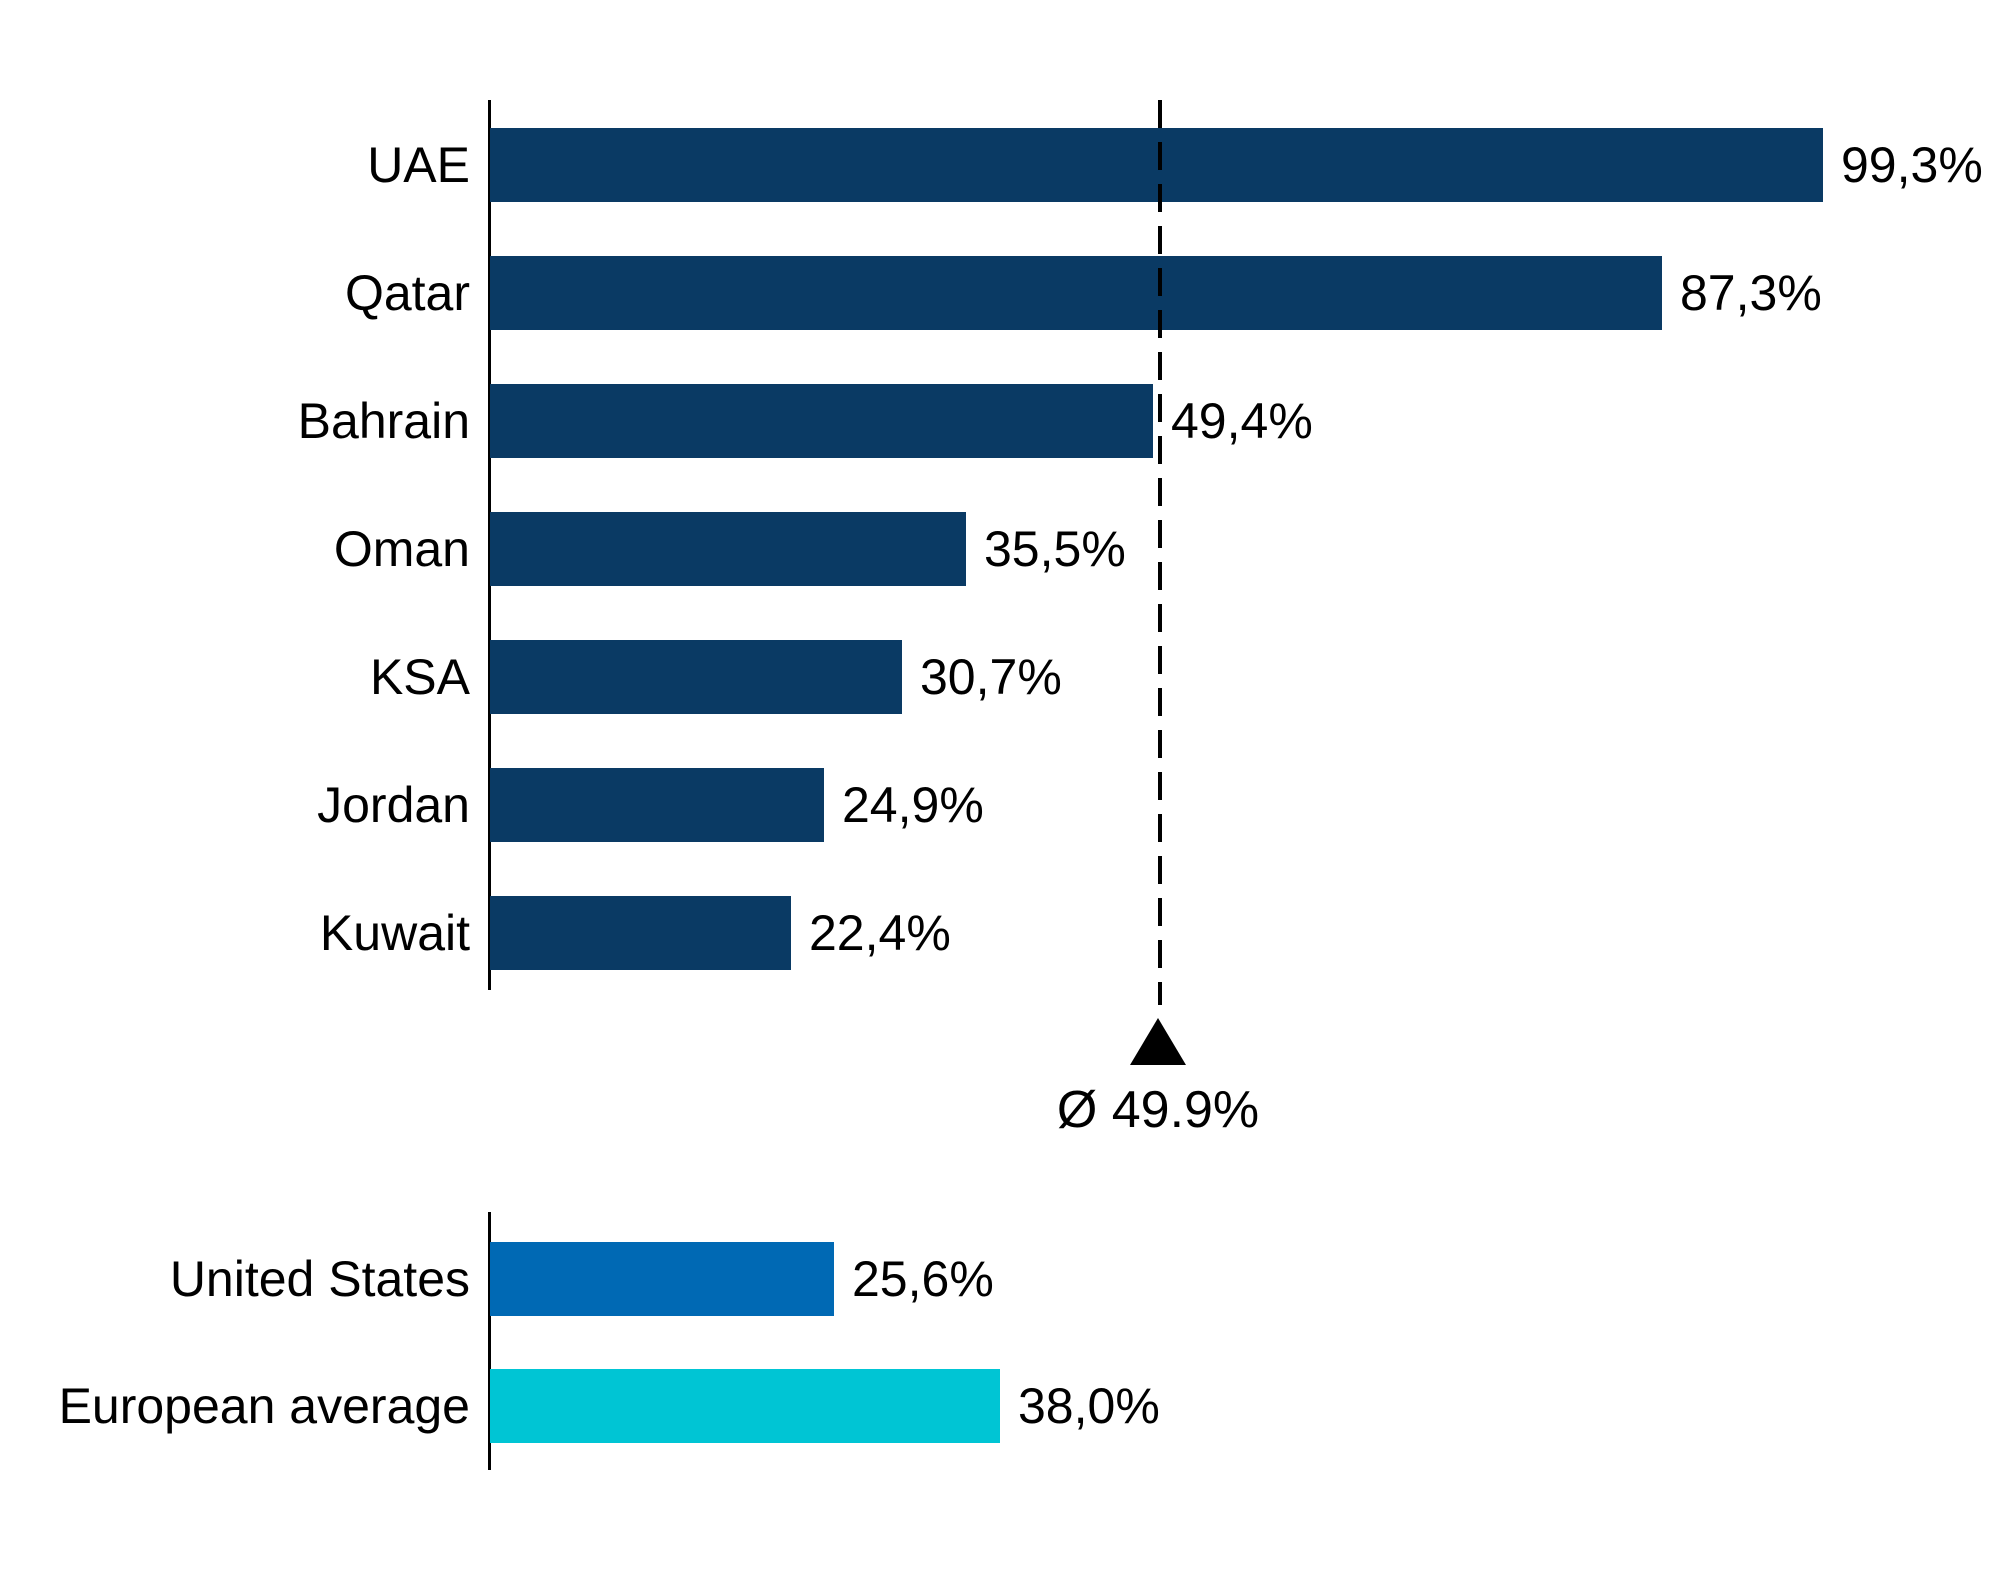 Image resolution: width=2000 pixels, height=1569 pixels. Describe the element at coordinates (1751, 293) in the screenshot. I see `value-label: 87,3%` at that location.